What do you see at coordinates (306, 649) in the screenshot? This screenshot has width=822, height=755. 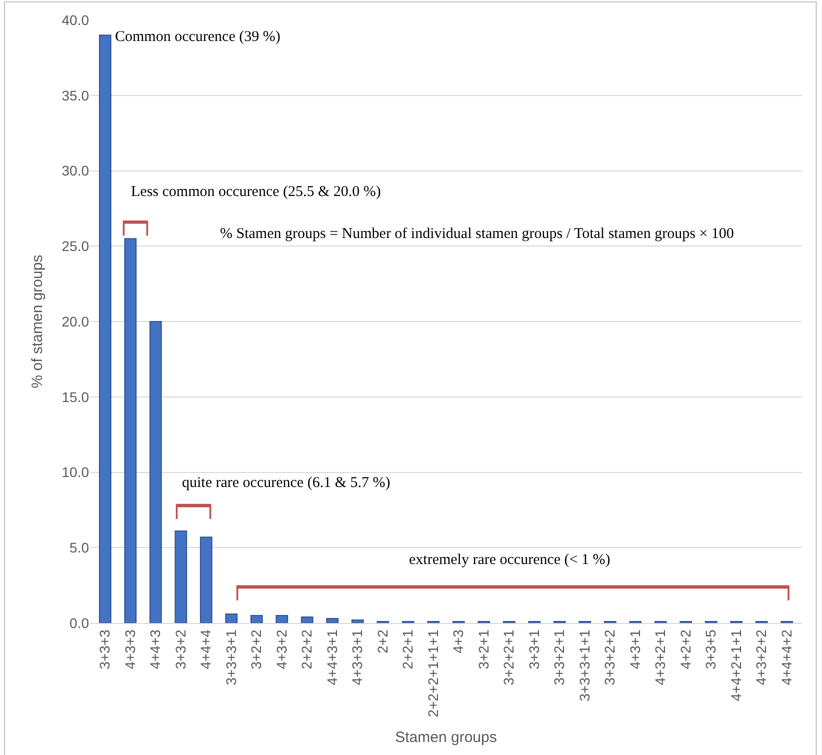 I see `x-tick-label: 2+2+2` at bounding box center [306, 649].